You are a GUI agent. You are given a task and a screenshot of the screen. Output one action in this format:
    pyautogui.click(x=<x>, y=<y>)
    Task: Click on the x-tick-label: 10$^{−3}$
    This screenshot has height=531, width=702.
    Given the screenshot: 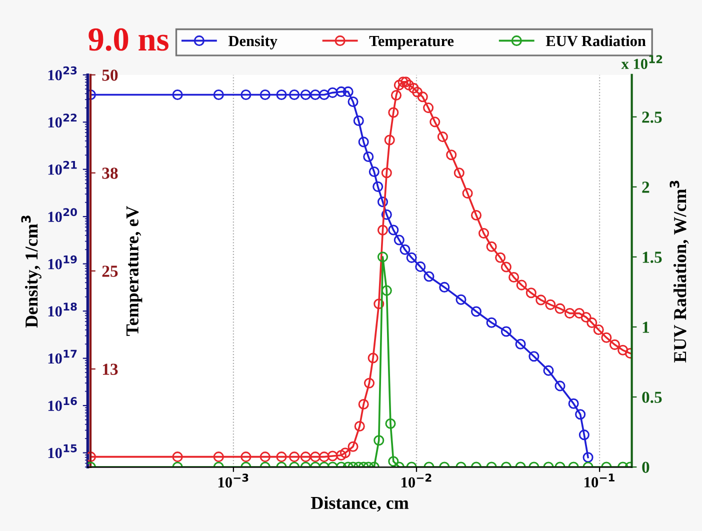 What is the action you would take?
    pyautogui.click(x=233, y=481)
    